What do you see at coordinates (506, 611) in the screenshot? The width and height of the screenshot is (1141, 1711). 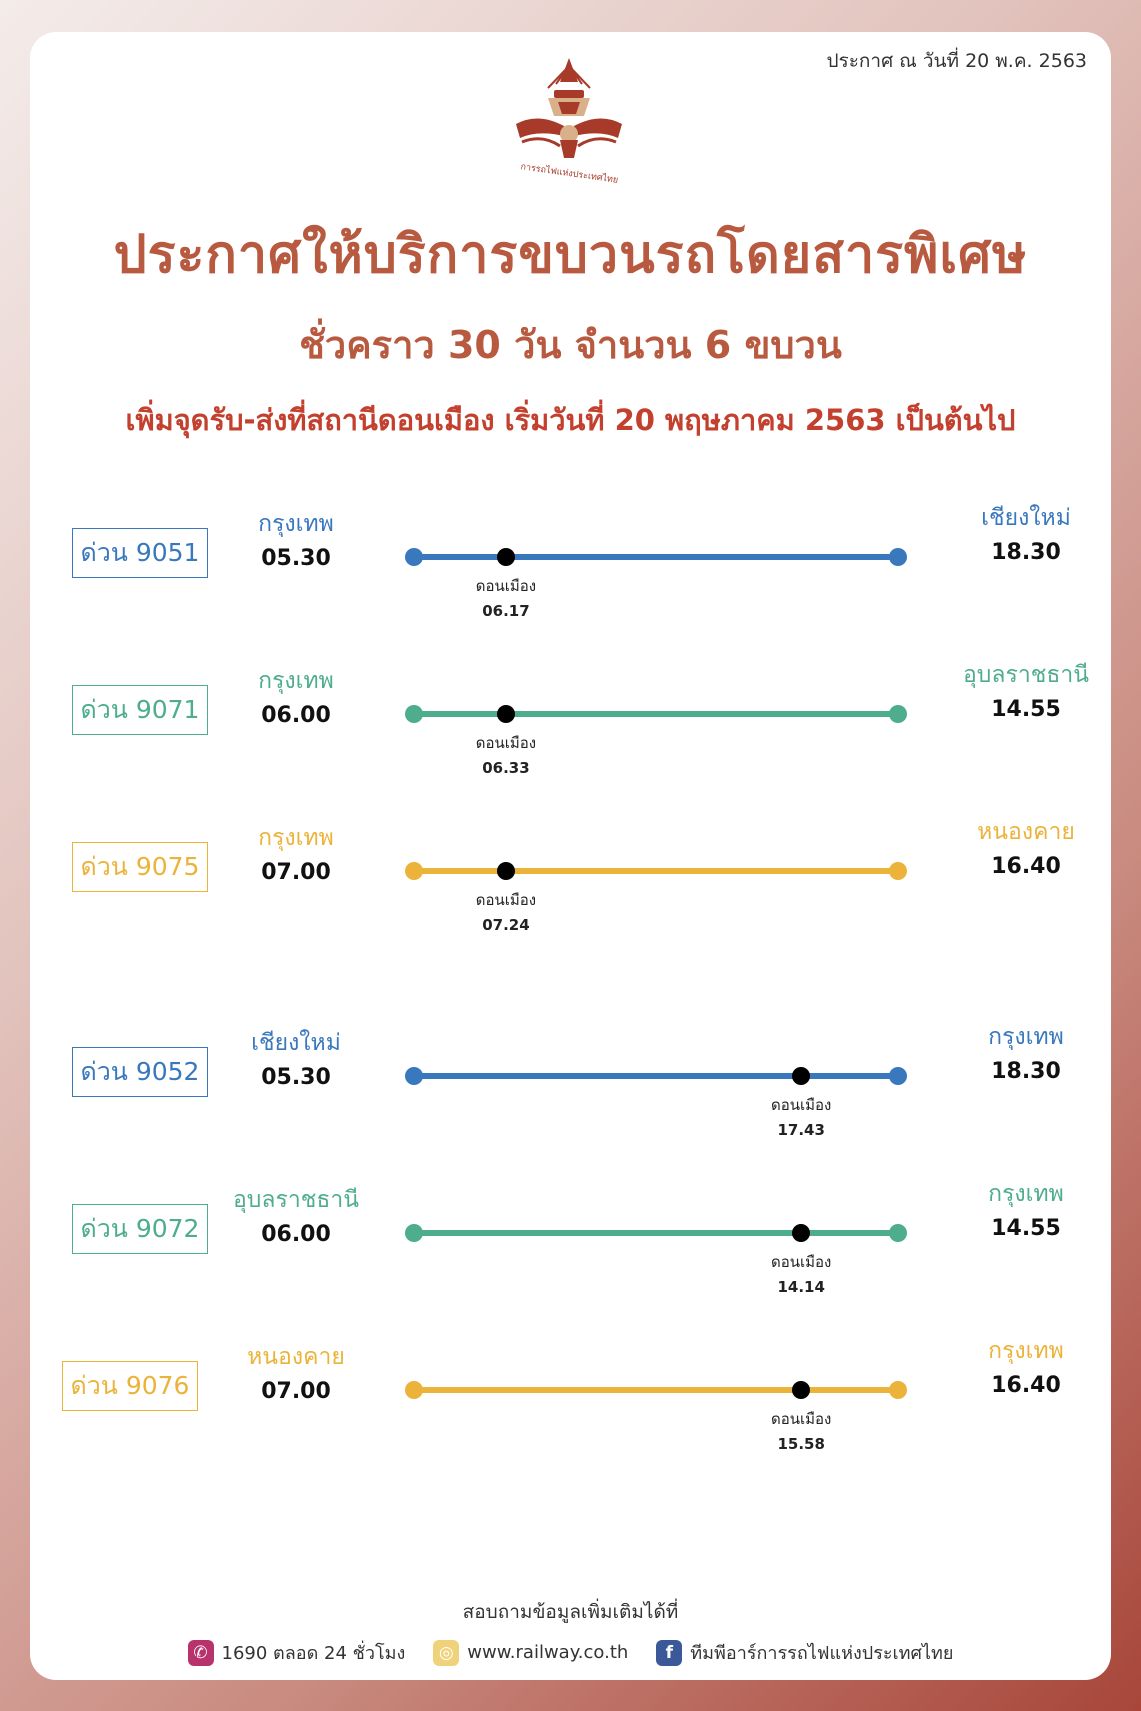 I see `stop-time: 06.17` at bounding box center [506, 611].